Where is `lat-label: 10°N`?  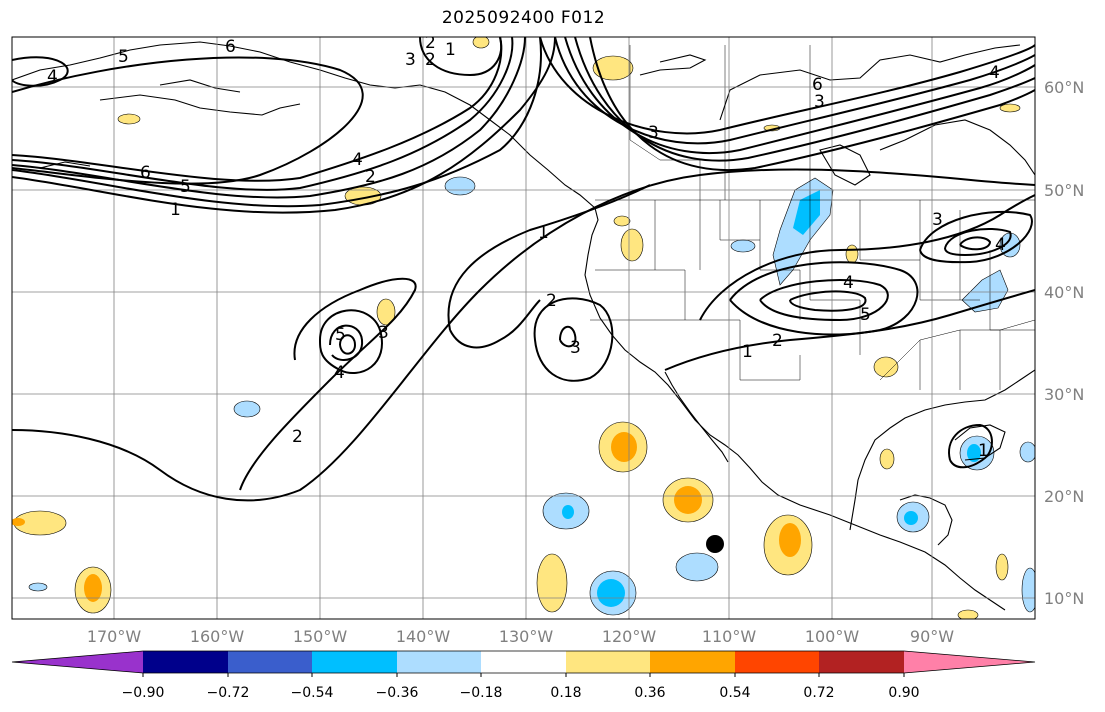
lat-label: 10°N is located at coordinates (1064, 598).